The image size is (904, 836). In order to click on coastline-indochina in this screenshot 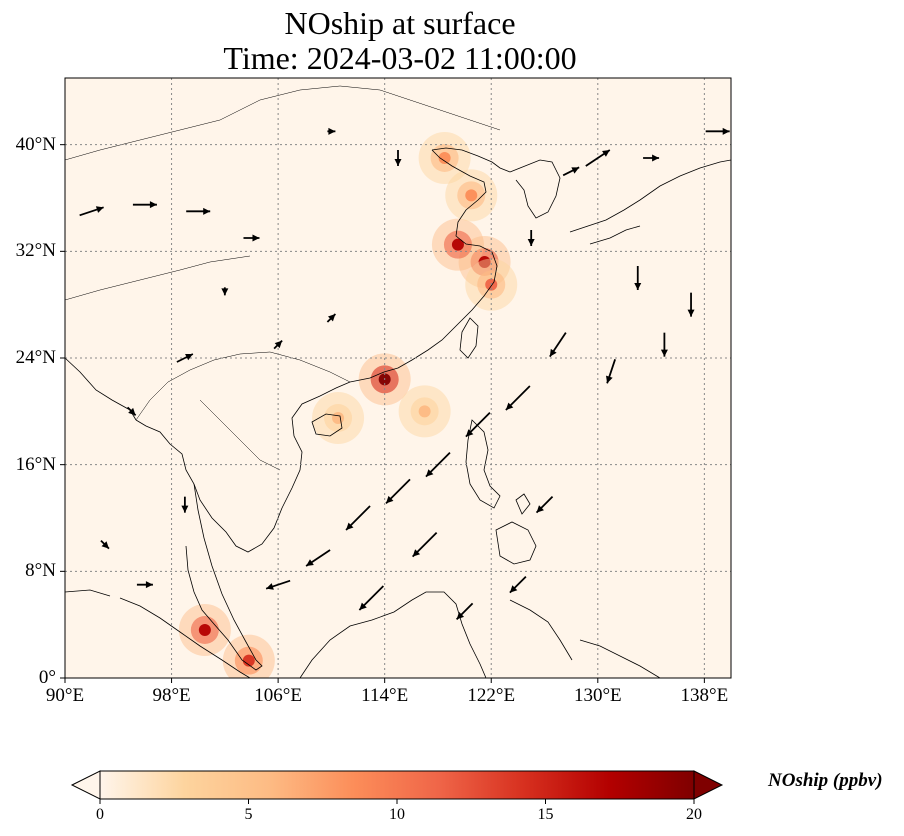, I will do `click(243, 467)`.